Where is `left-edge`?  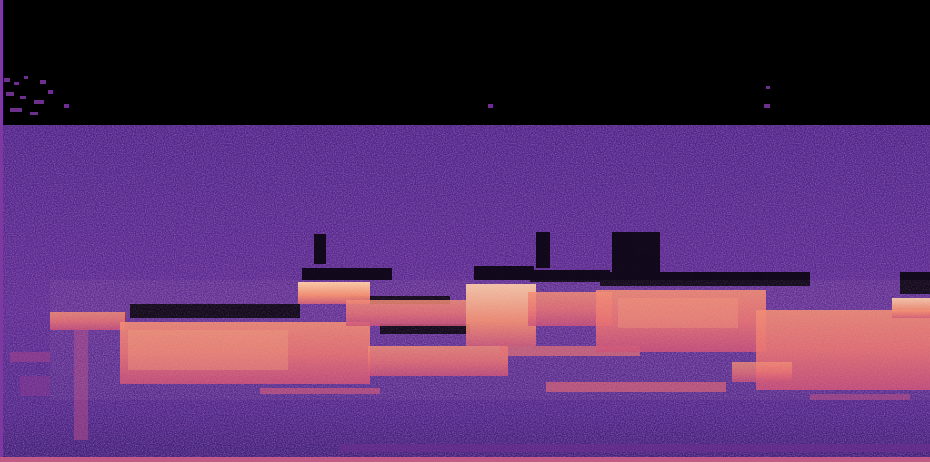 left-edge is located at coordinates (1, 231).